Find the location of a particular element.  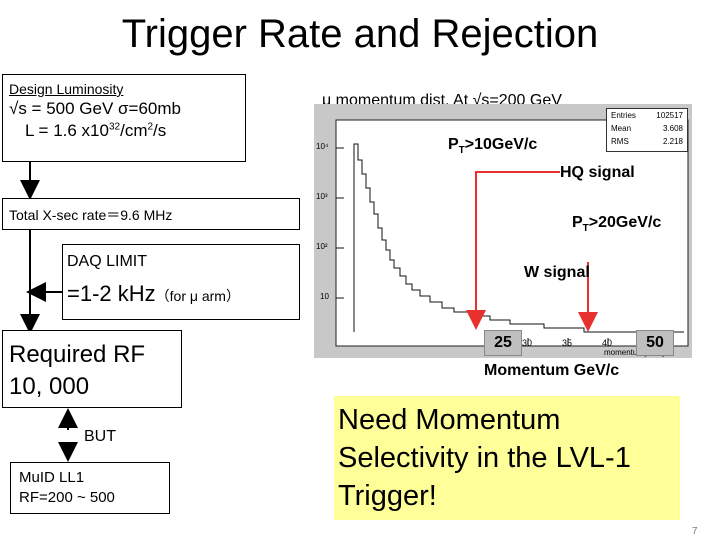

rf-line2: 10, 000 is located at coordinates (49, 386).